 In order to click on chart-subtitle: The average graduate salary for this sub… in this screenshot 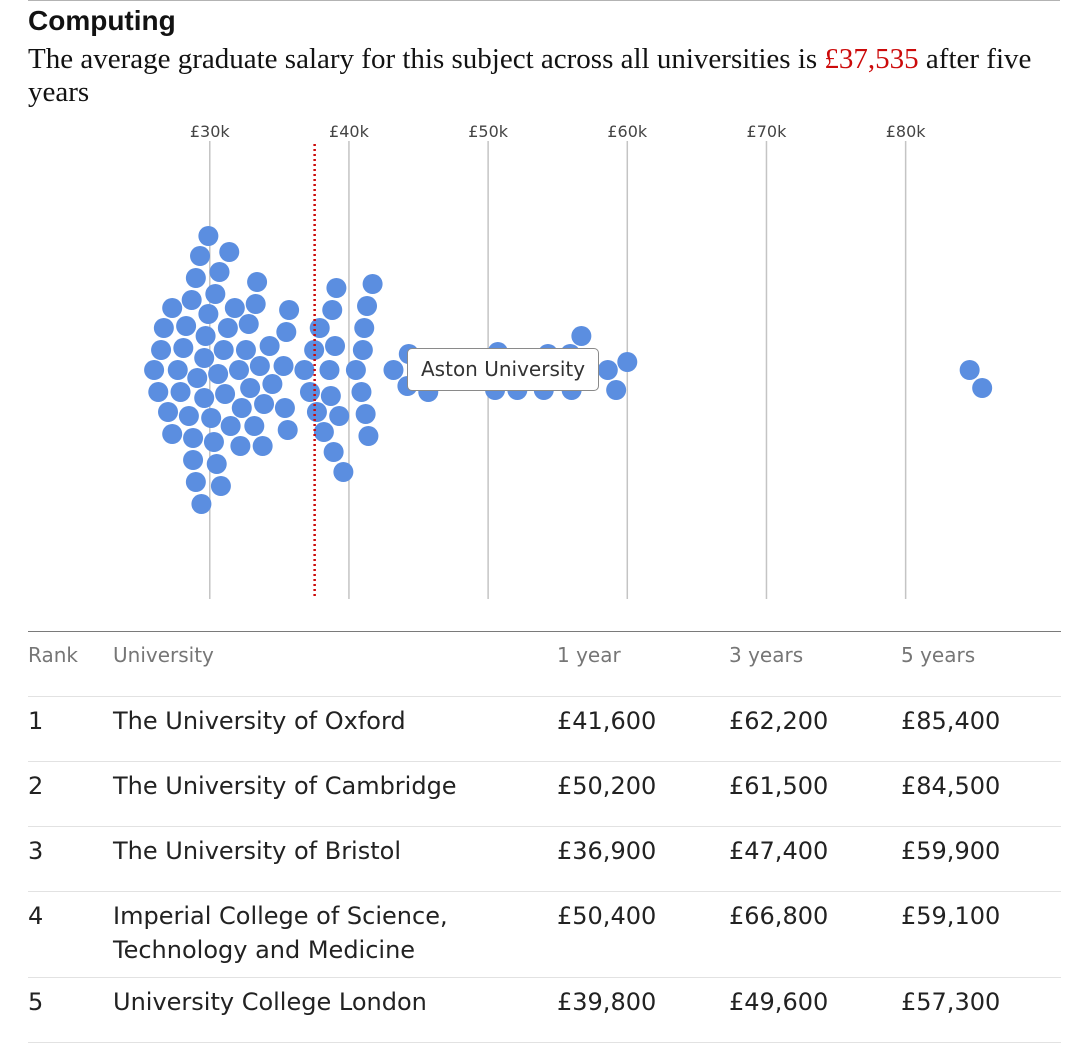, I will do `click(545, 76)`.